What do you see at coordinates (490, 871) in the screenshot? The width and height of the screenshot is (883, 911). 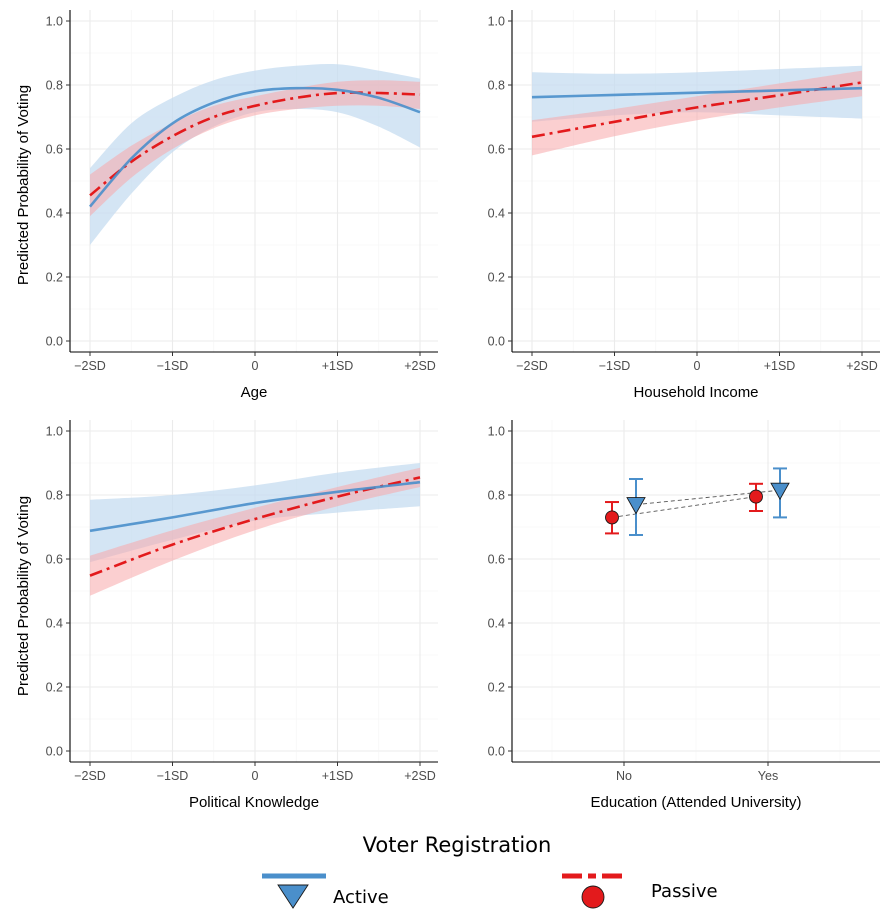 I see `legend: Voter Registration Active Passive` at bounding box center [490, 871].